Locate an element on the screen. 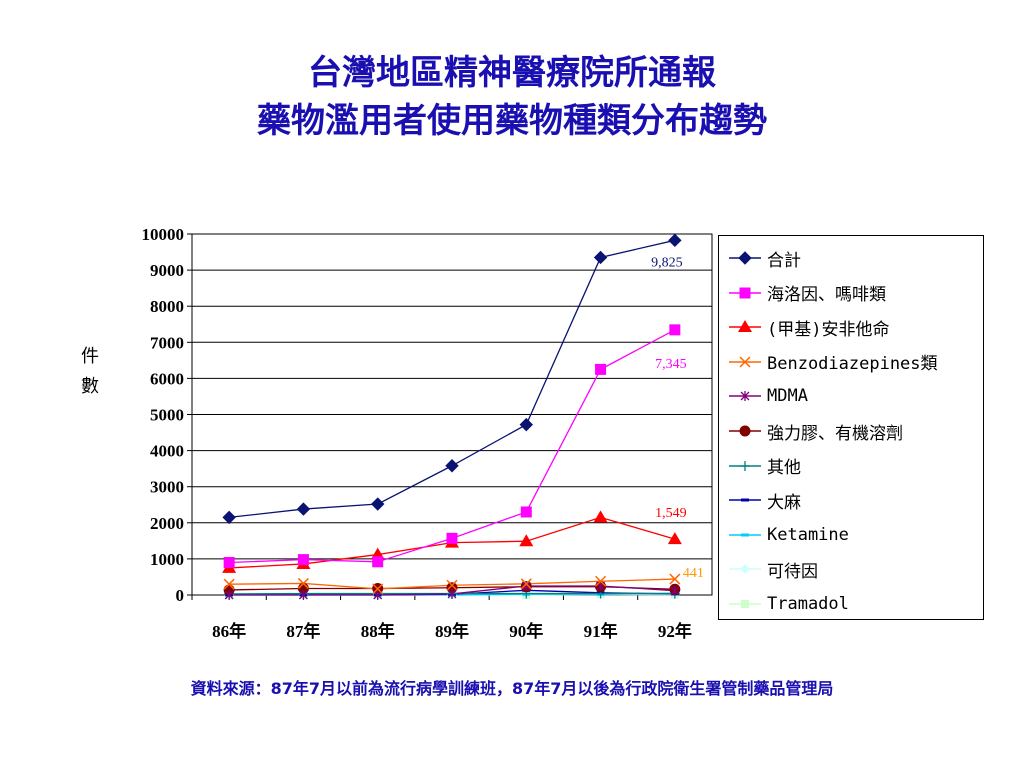  x-tick-label: 87年 is located at coordinates (303, 631).